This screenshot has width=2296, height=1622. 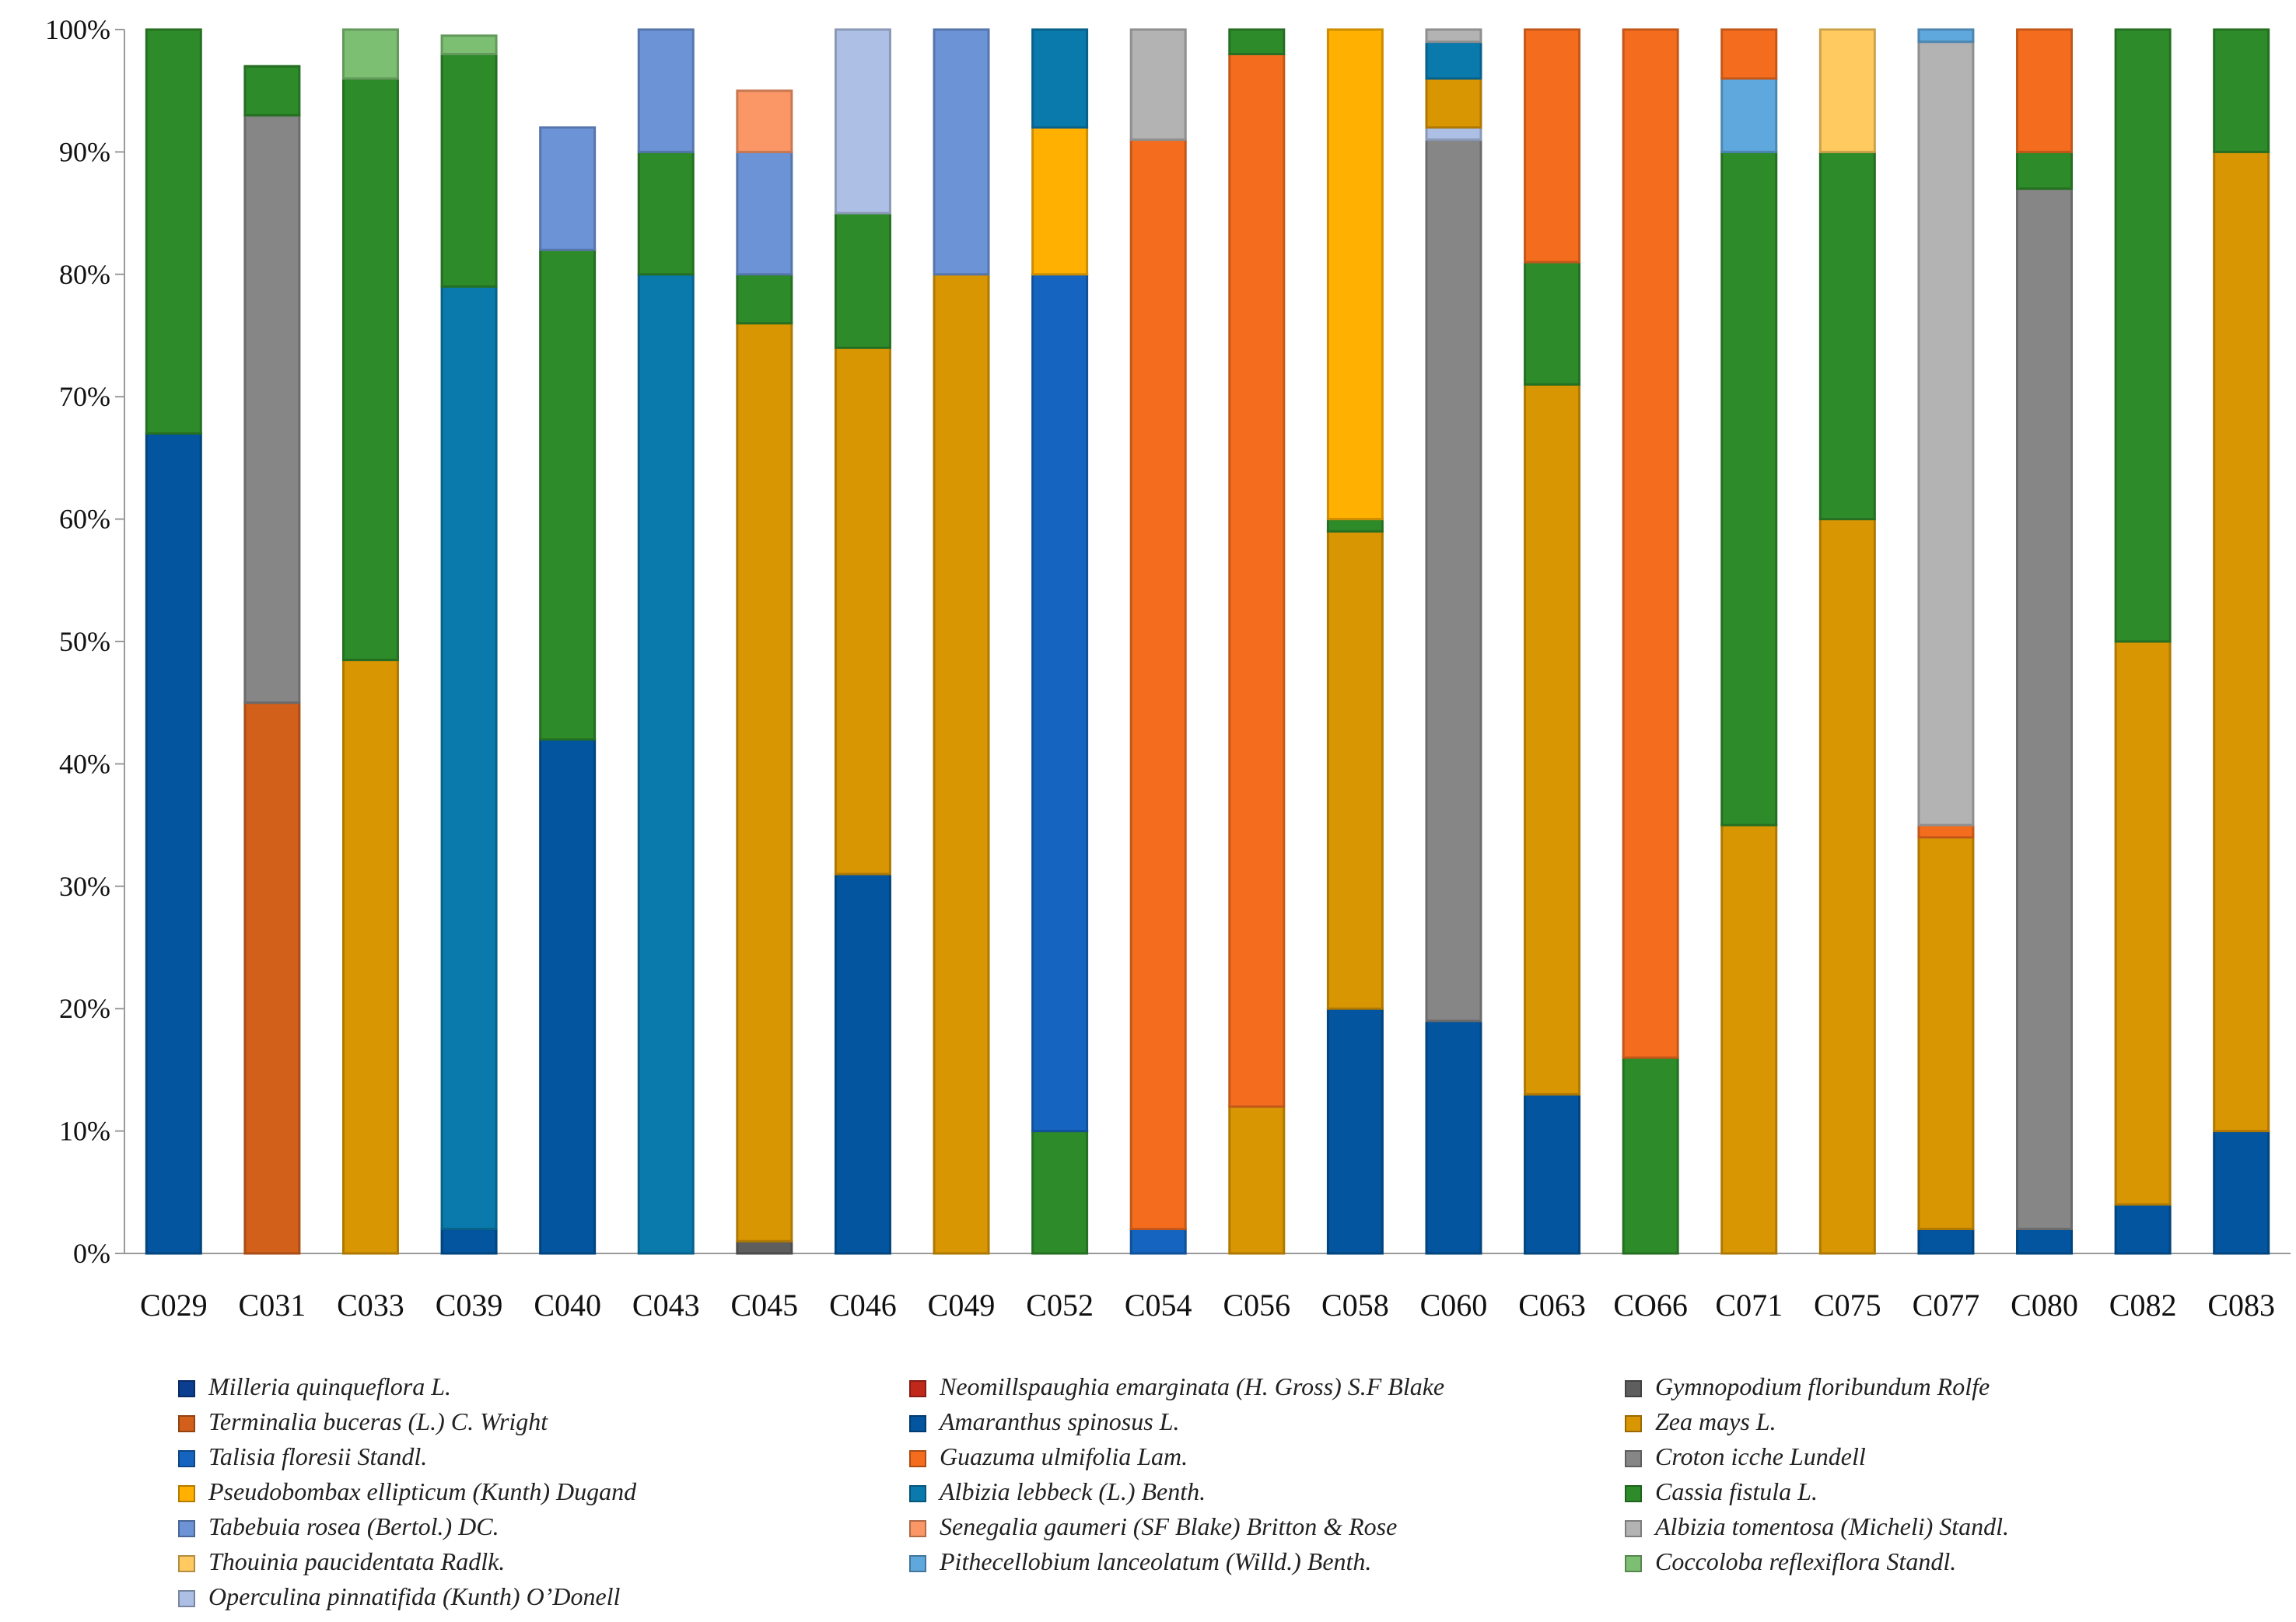 I want to click on bar-segment-c052-talisia-floresii-standl, so click(x=1060, y=703).